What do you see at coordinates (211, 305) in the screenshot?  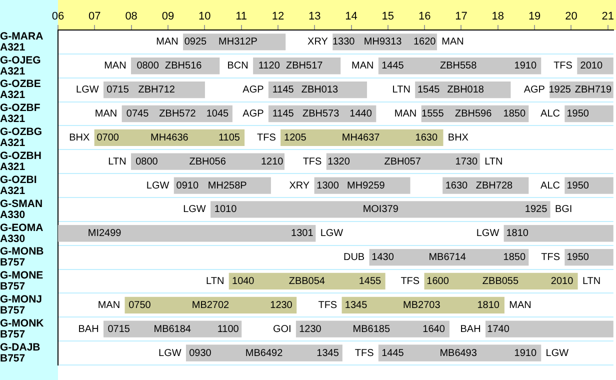 I see `annotation: MB2702` at bounding box center [211, 305].